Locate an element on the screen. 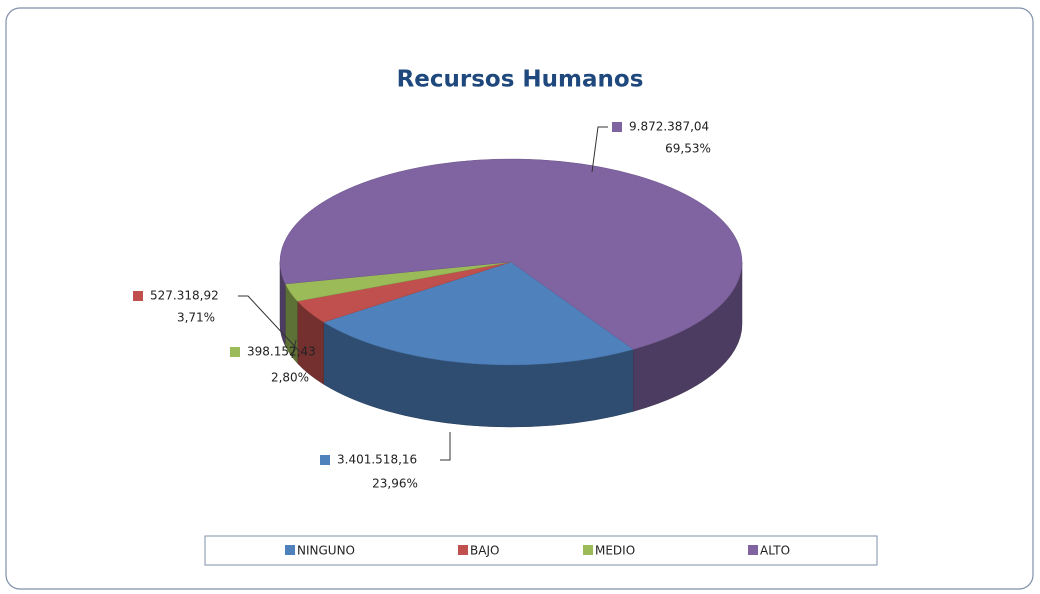 The image size is (1040, 594). value-label: 527.318,92 is located at coordinates (184, 296).